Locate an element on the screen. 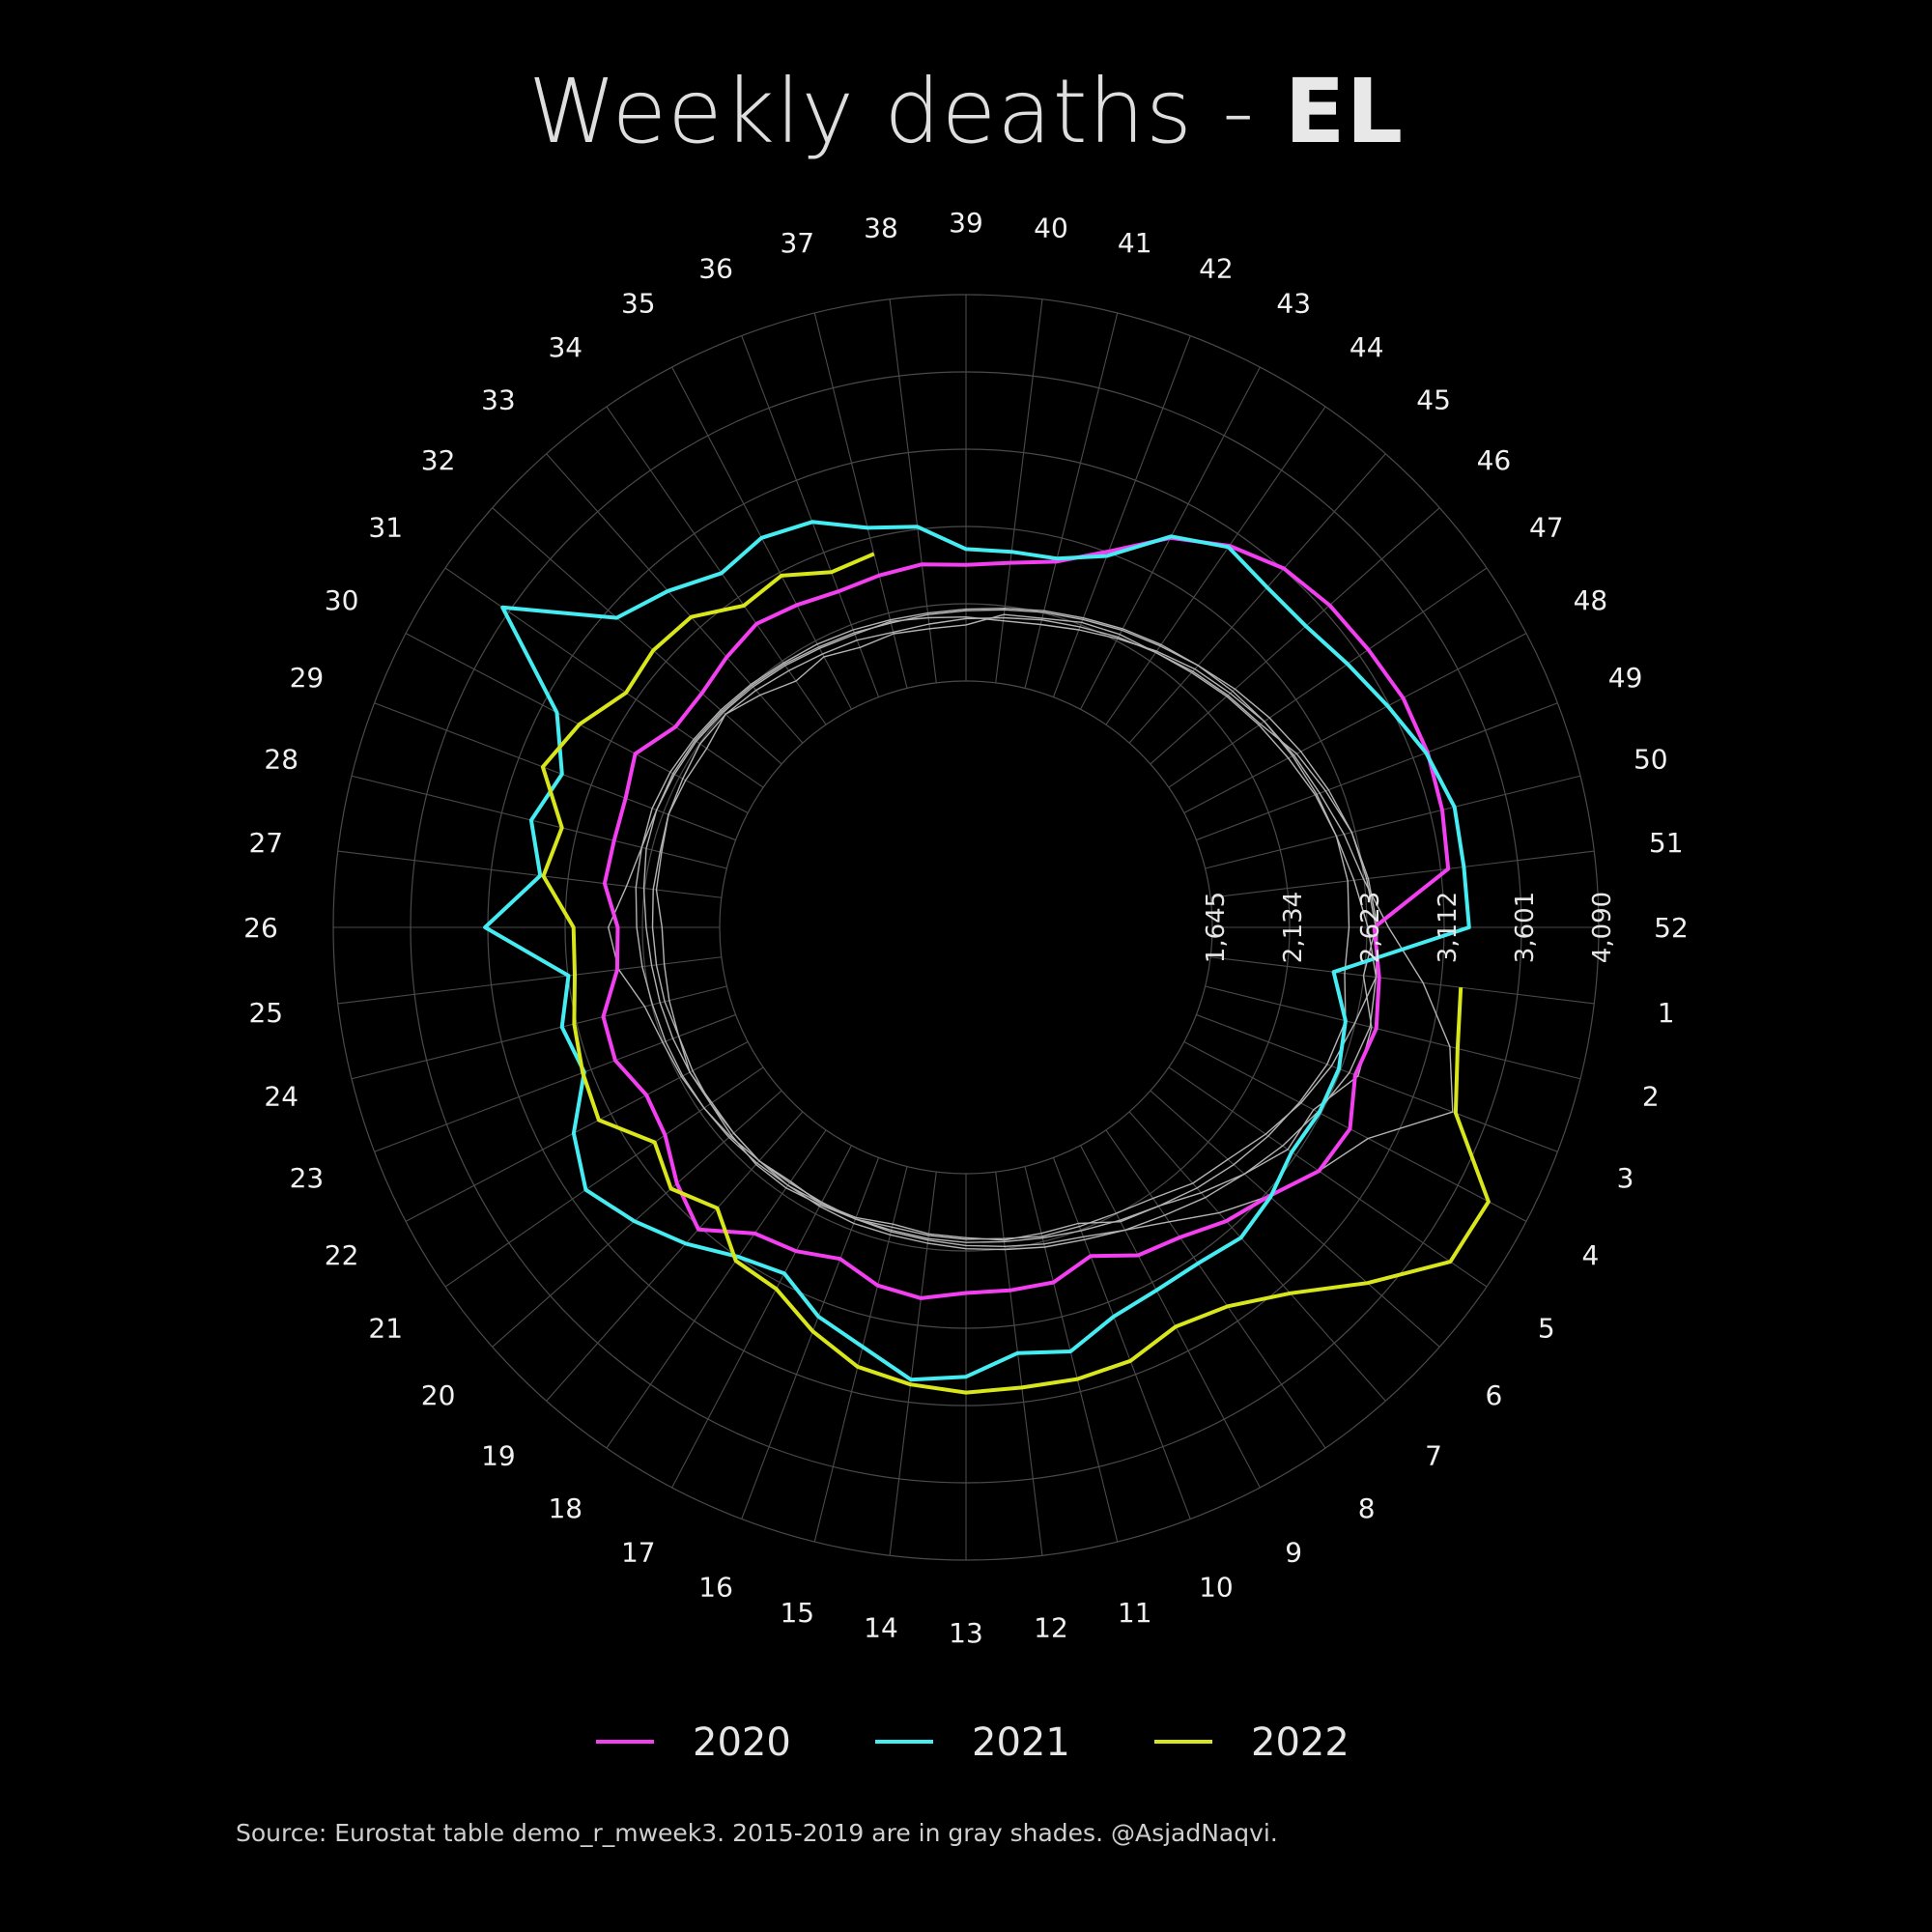 This screenshot has height=1932, width=1932. week-label: 4 is located at coordinates (1590, 1255).